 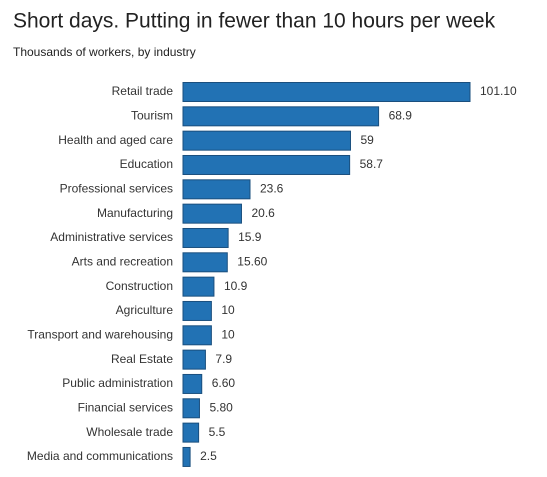 What do you see at coordinates (272, 188) in the screenshot?
I see `value-label: 23.6` at bounding box center [272, 188].